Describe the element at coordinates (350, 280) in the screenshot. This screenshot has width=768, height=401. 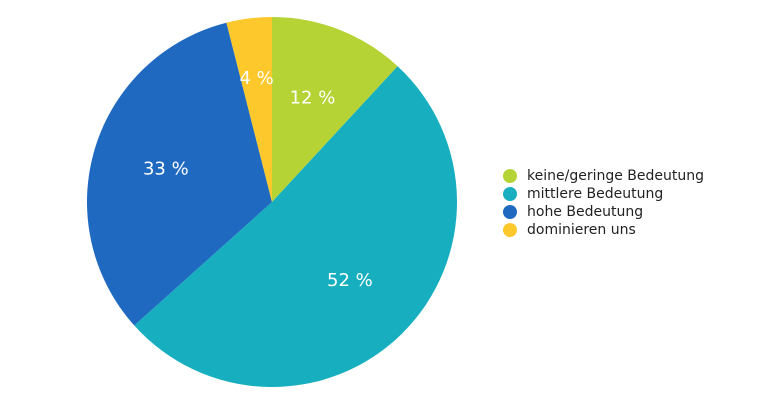
I see `value-label: 52 %` at that location.